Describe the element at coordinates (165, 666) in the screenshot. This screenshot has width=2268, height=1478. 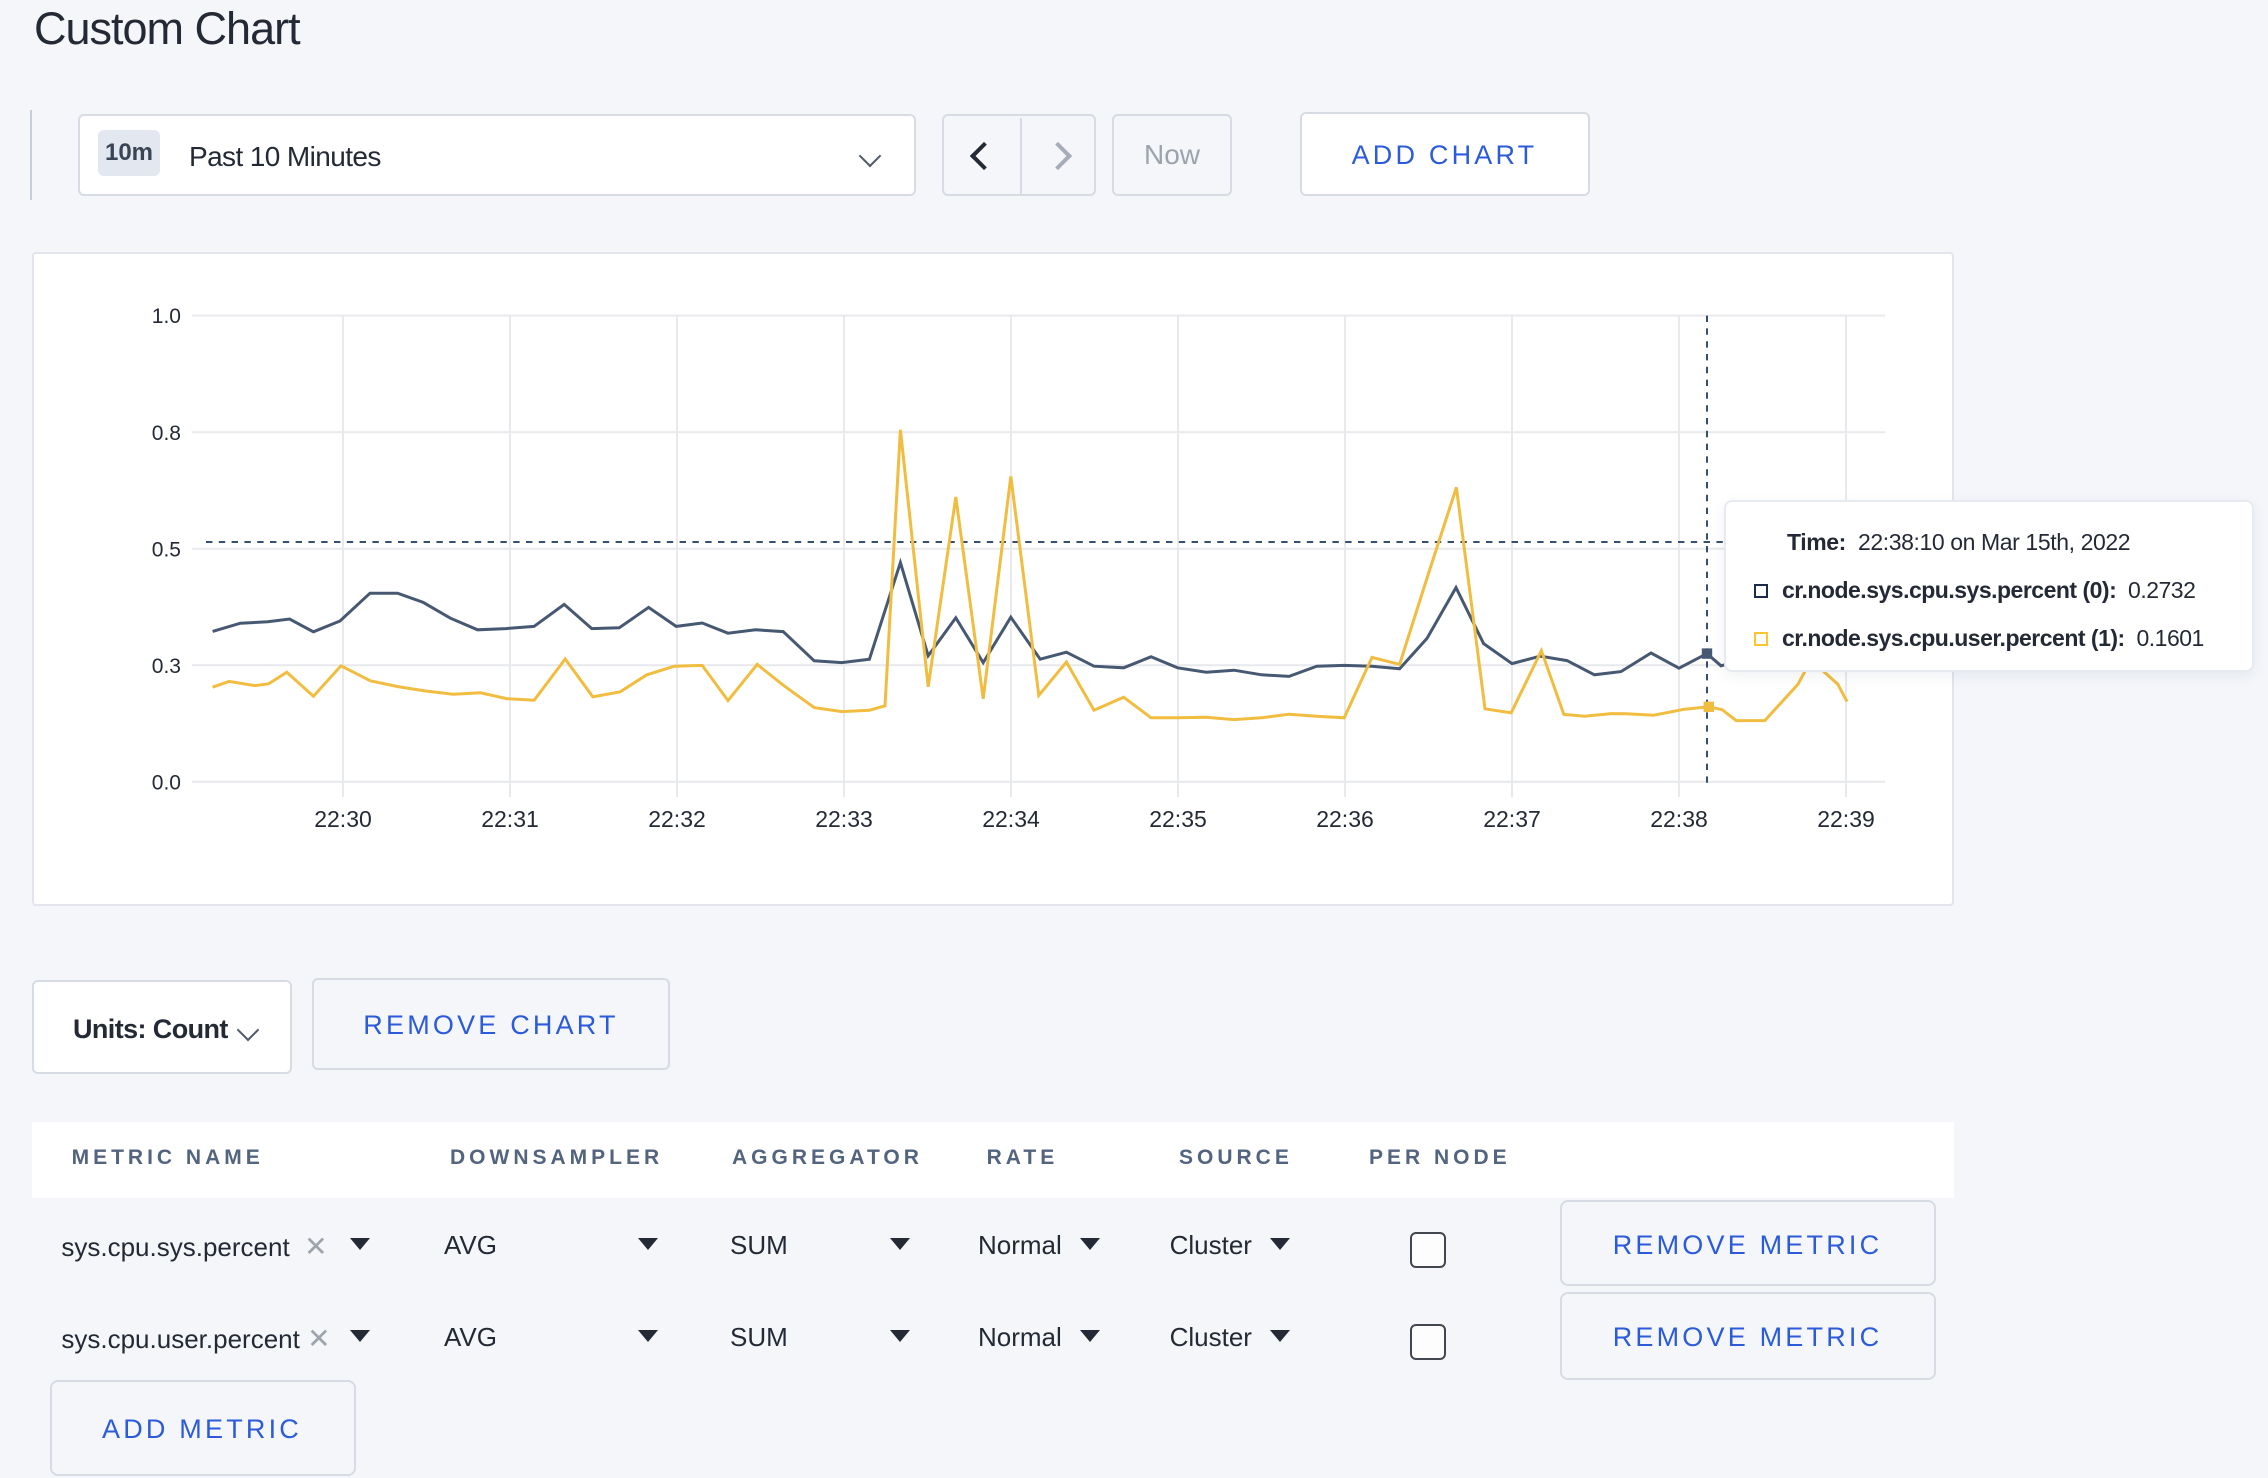
I see `svg-text: 0.3` at that location.